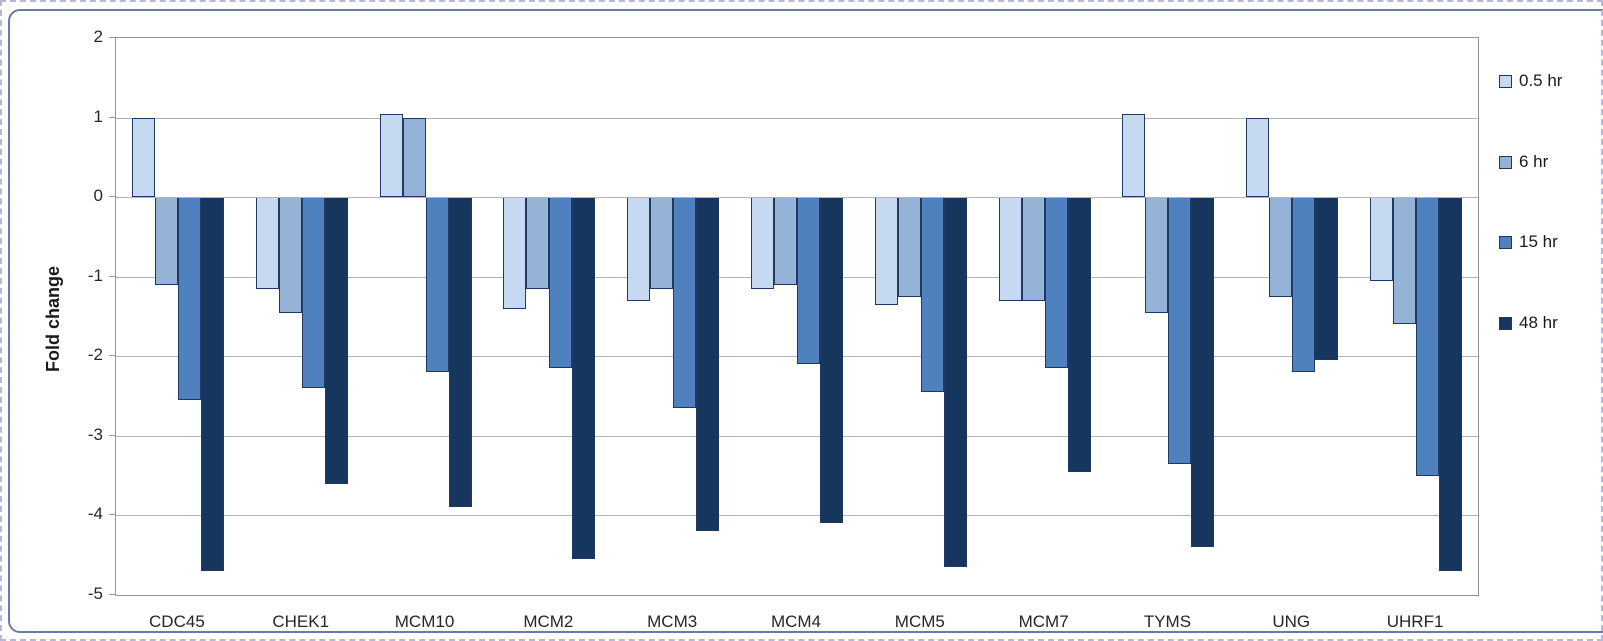 This screenshot has width=1603, height=641. I want to click on legend-label-48hr: 48 hr, so click(1538, 322).